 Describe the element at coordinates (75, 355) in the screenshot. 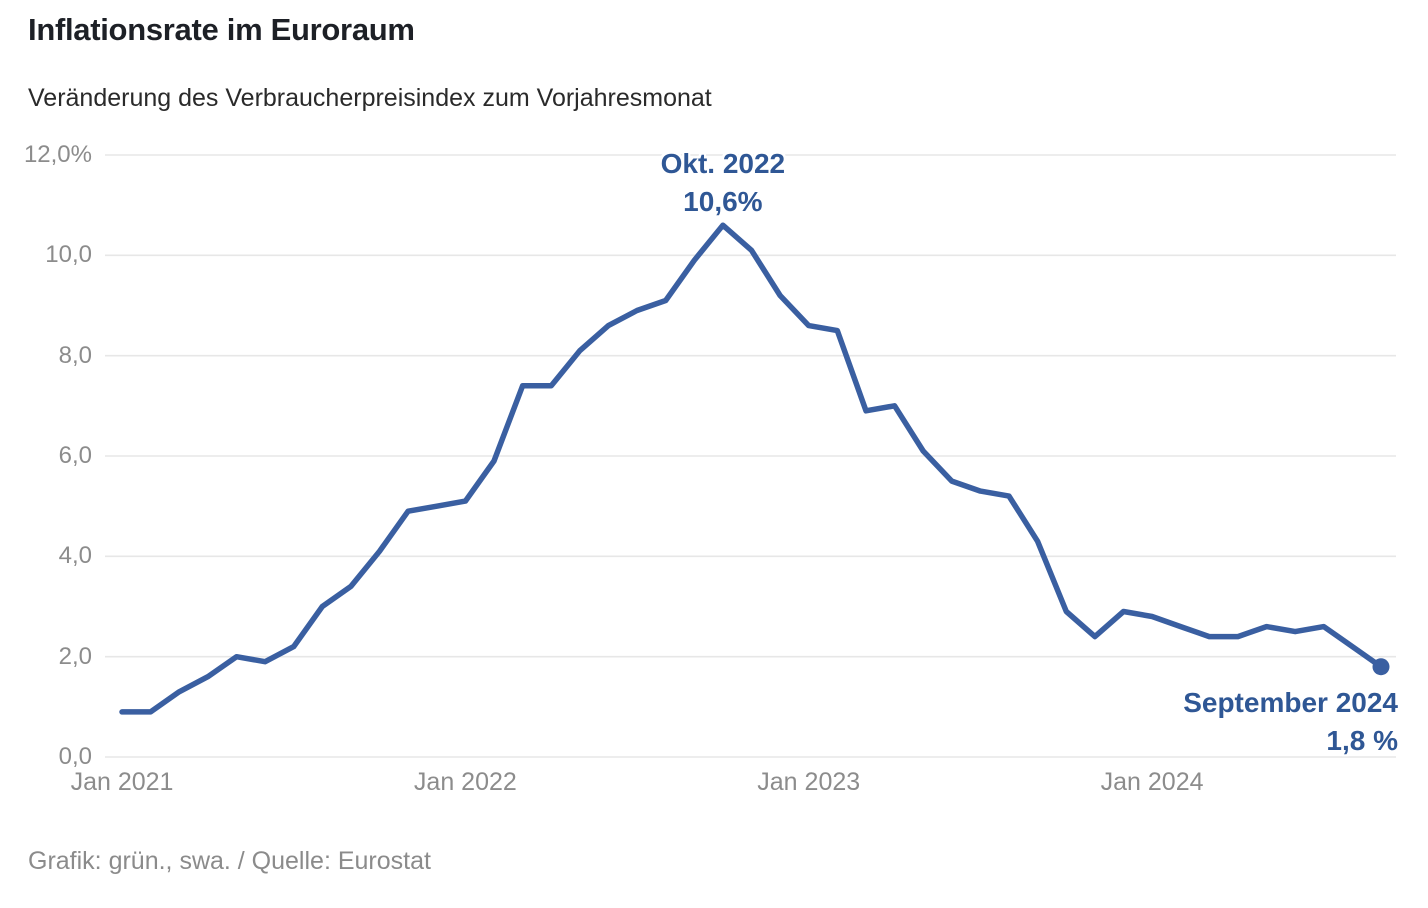

I see `y-tick-label: 8,0` at that location.